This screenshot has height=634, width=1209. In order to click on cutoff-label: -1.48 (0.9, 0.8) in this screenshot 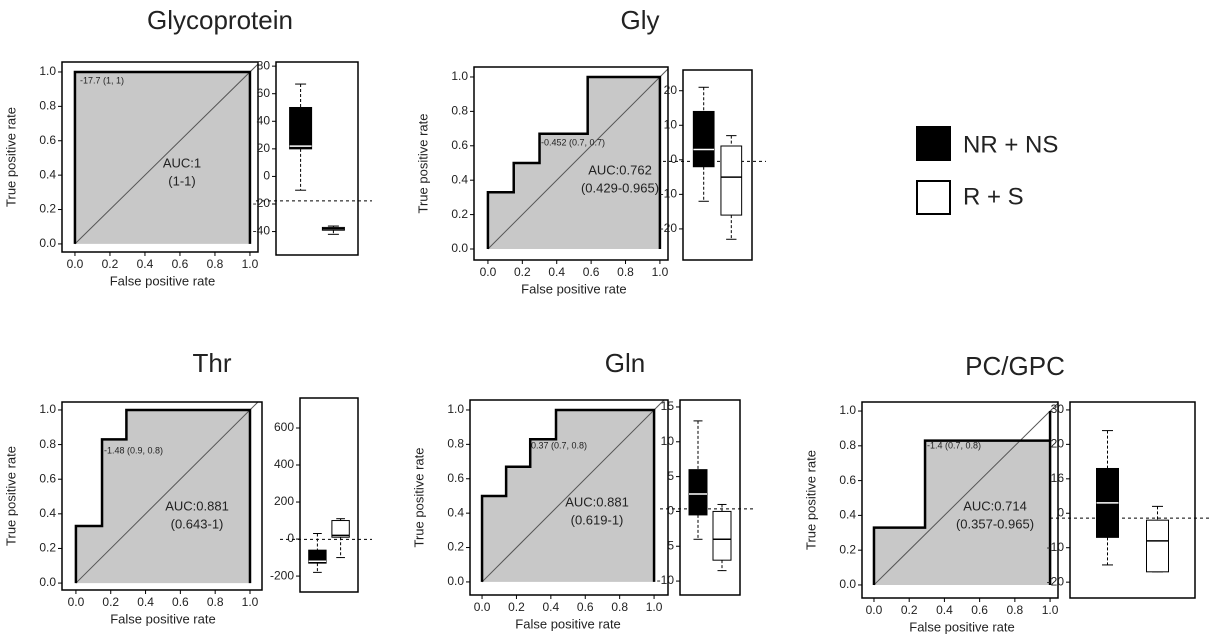, I will do `click(133, 450)`.